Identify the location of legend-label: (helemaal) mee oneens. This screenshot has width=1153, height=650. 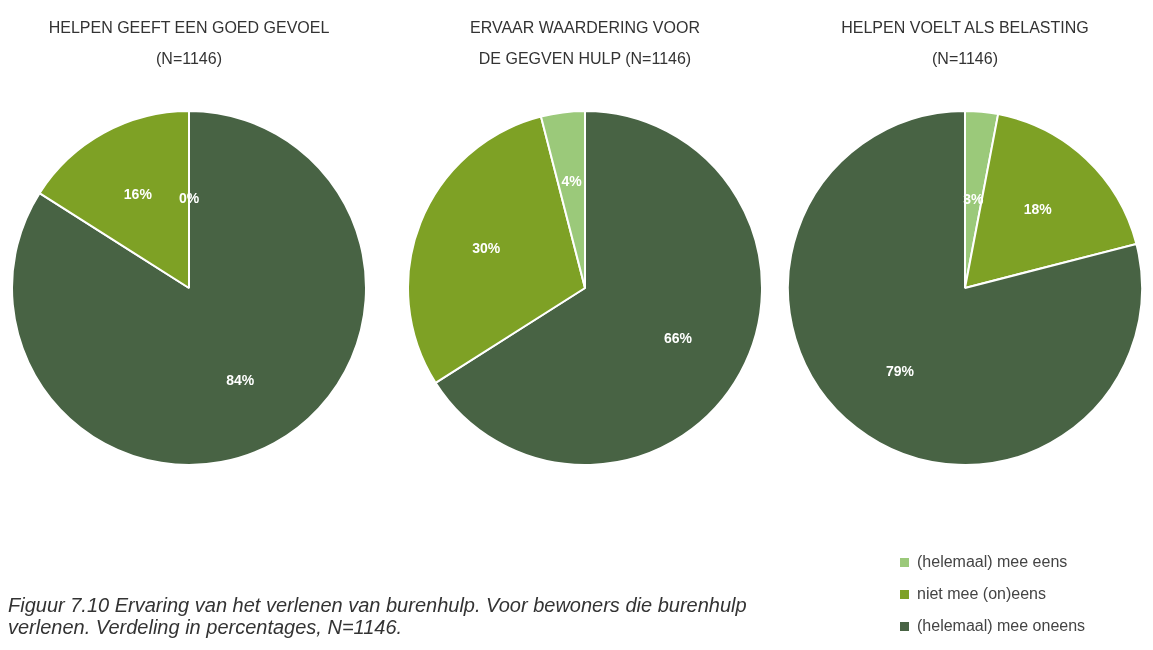
(1001, 626).